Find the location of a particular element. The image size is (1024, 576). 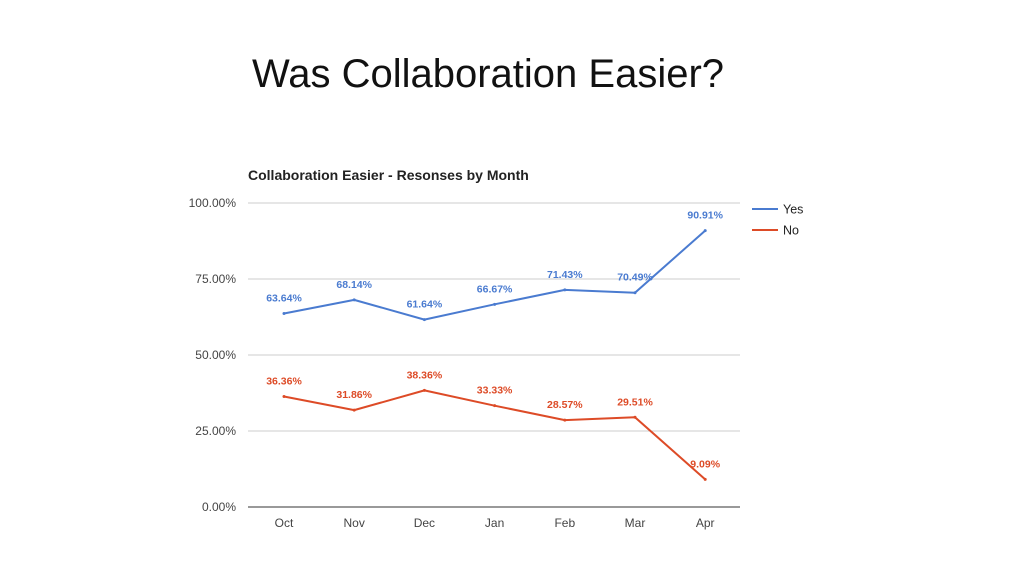

data-label: 90.91% is located at coordinates (705, 216).